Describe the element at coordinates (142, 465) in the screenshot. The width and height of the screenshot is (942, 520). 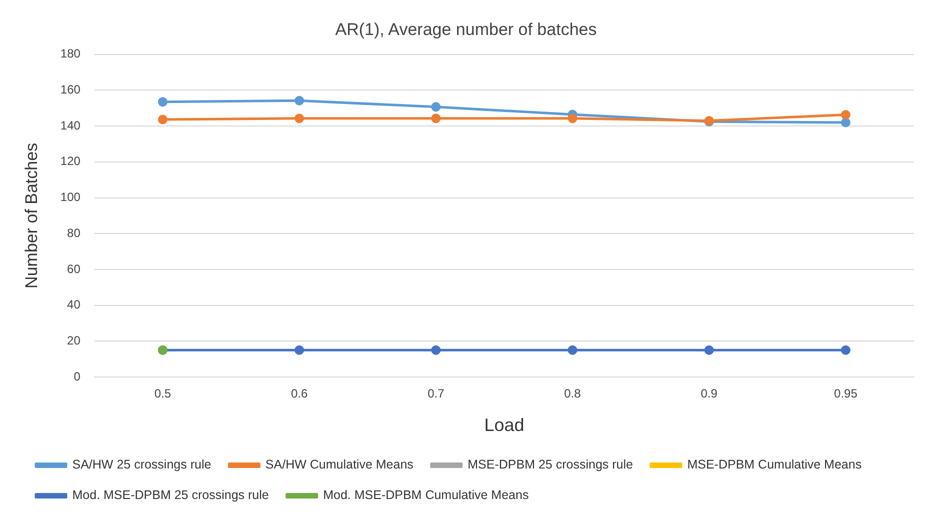
I see `legend-label: SA/HW 25 crossings rule` at that location.